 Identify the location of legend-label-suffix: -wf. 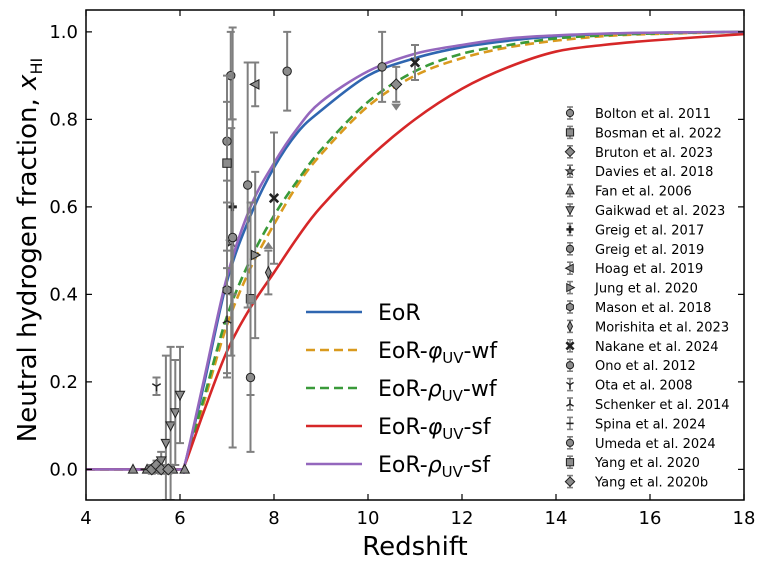
(480, 351).